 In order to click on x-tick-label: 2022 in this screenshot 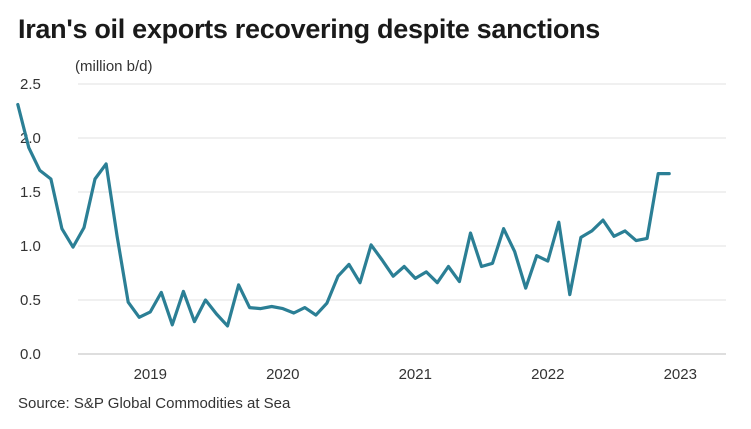, I will do `click(547, 374)`.